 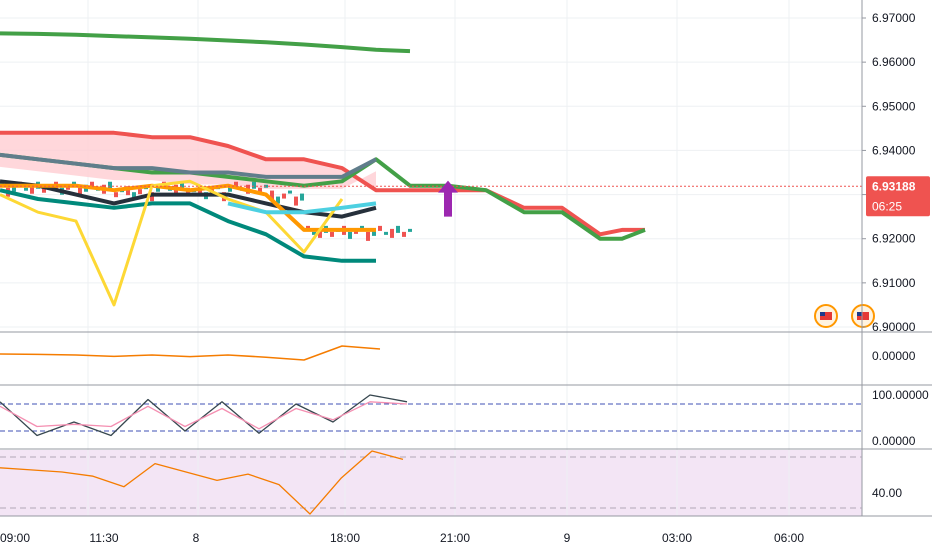 I want to click on time-tick-label: 03:00, so click(x=677, y=538).